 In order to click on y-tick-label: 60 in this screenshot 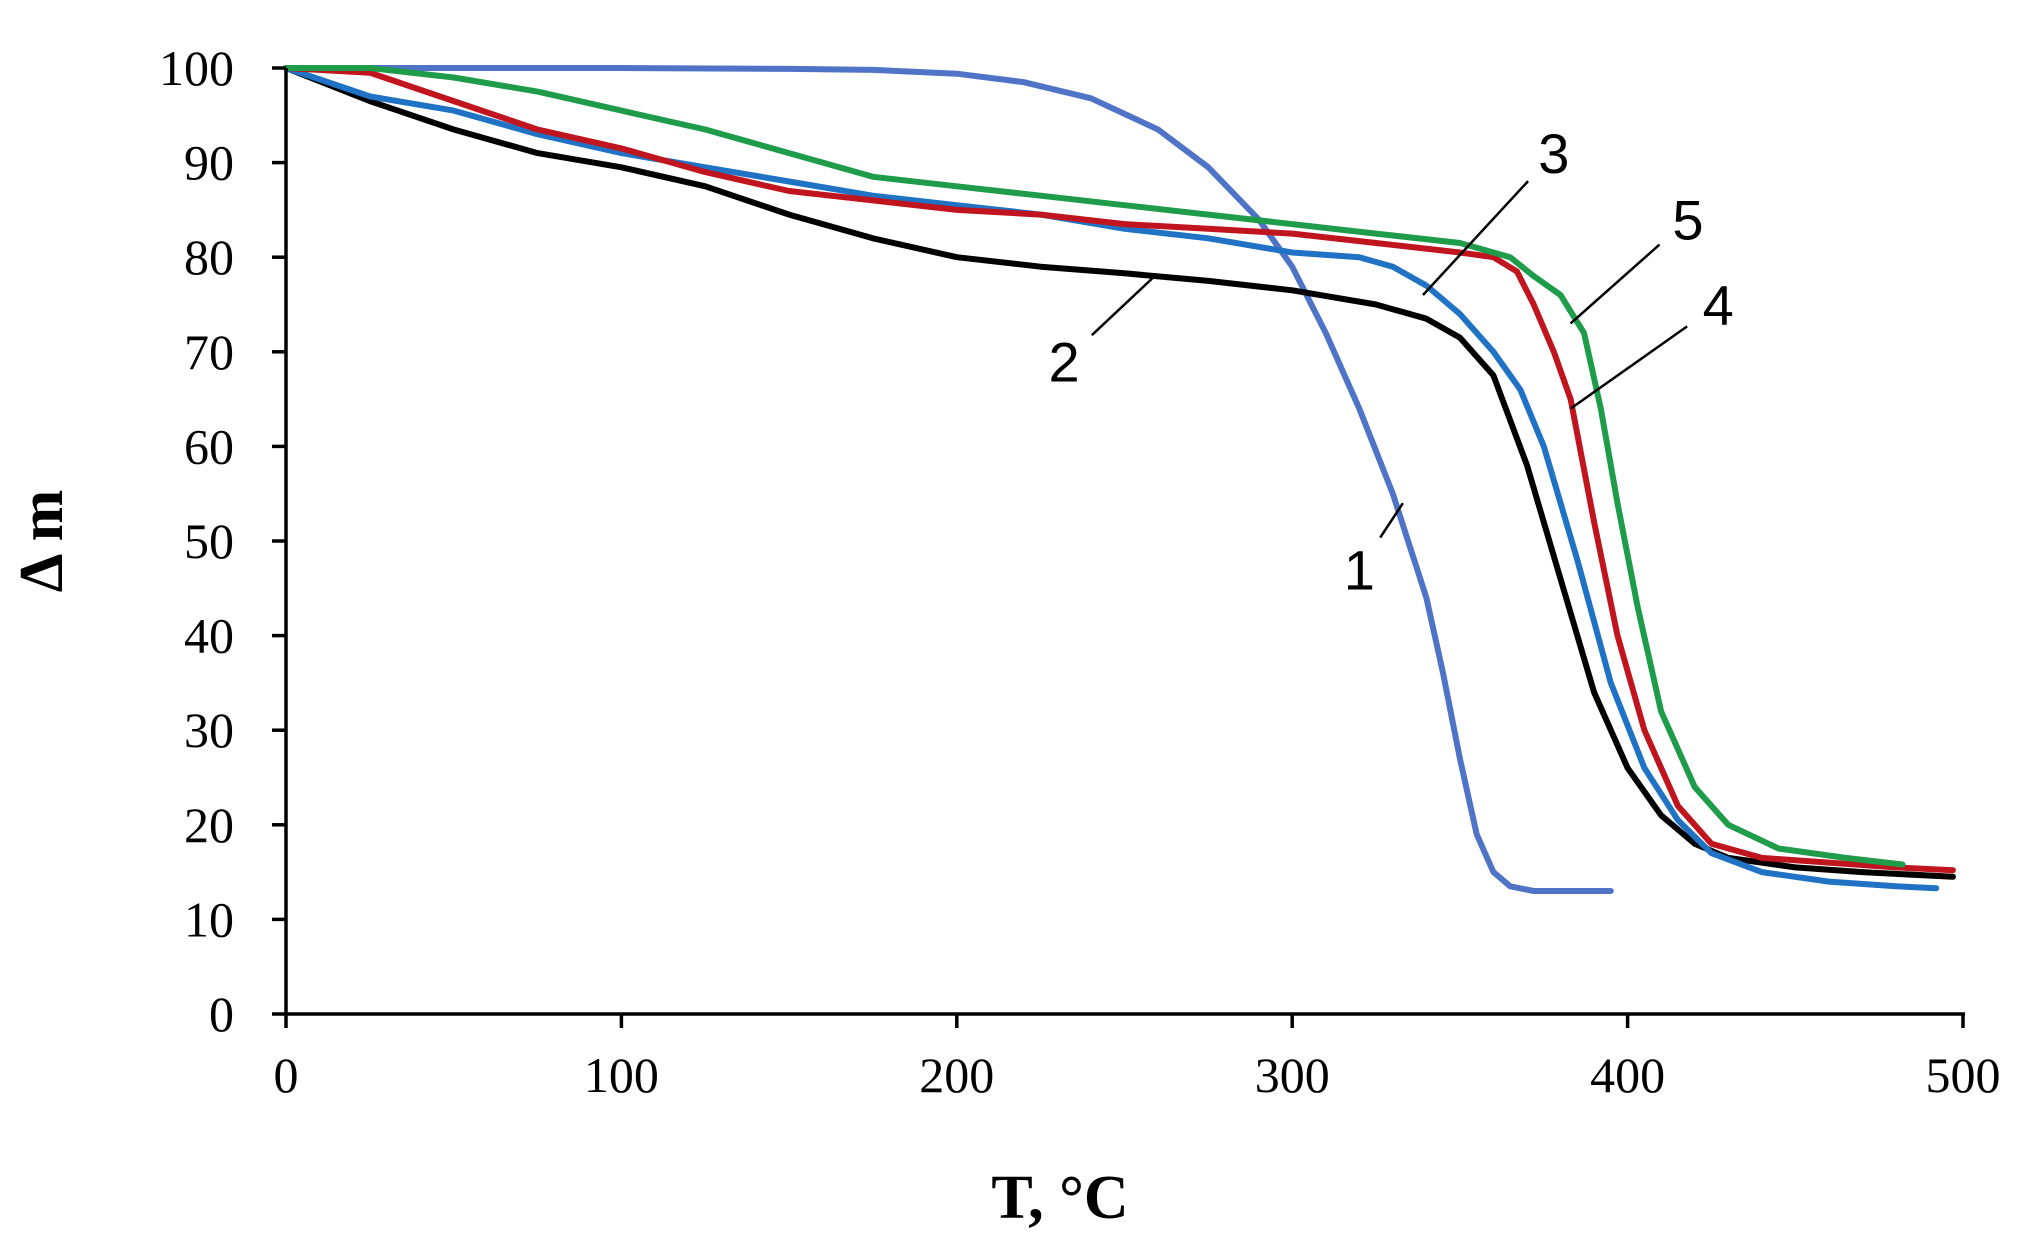, I will do `click(209, 446)`.